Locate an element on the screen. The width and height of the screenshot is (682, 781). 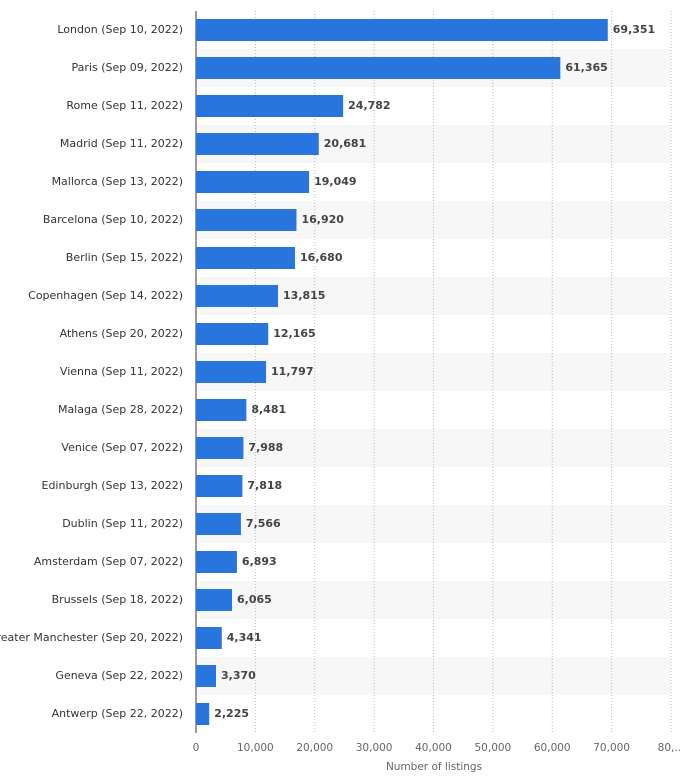
y-tick-label: Greater Manchester (Sep 20, 2022) is located at coordinates (91, 637).